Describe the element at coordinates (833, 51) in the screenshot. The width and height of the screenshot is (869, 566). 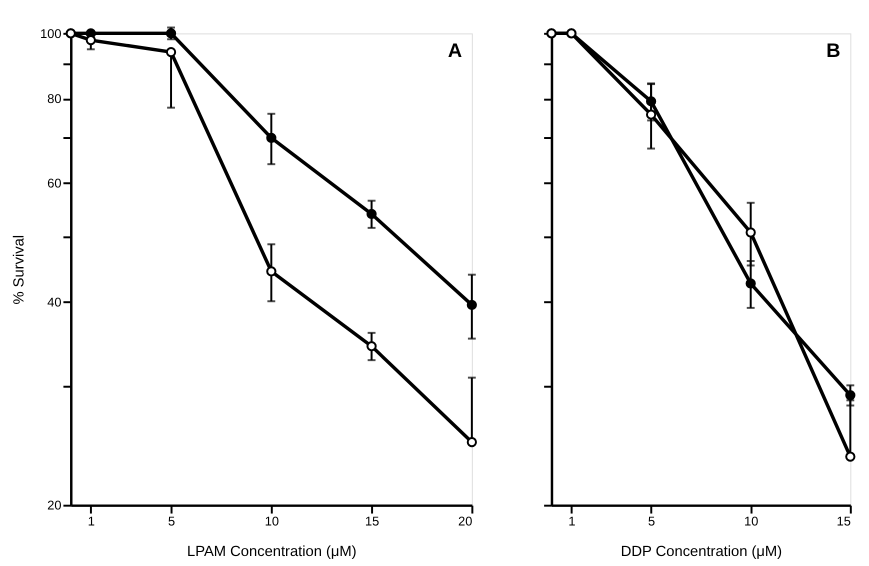
I see `chart-title: B` at that location.